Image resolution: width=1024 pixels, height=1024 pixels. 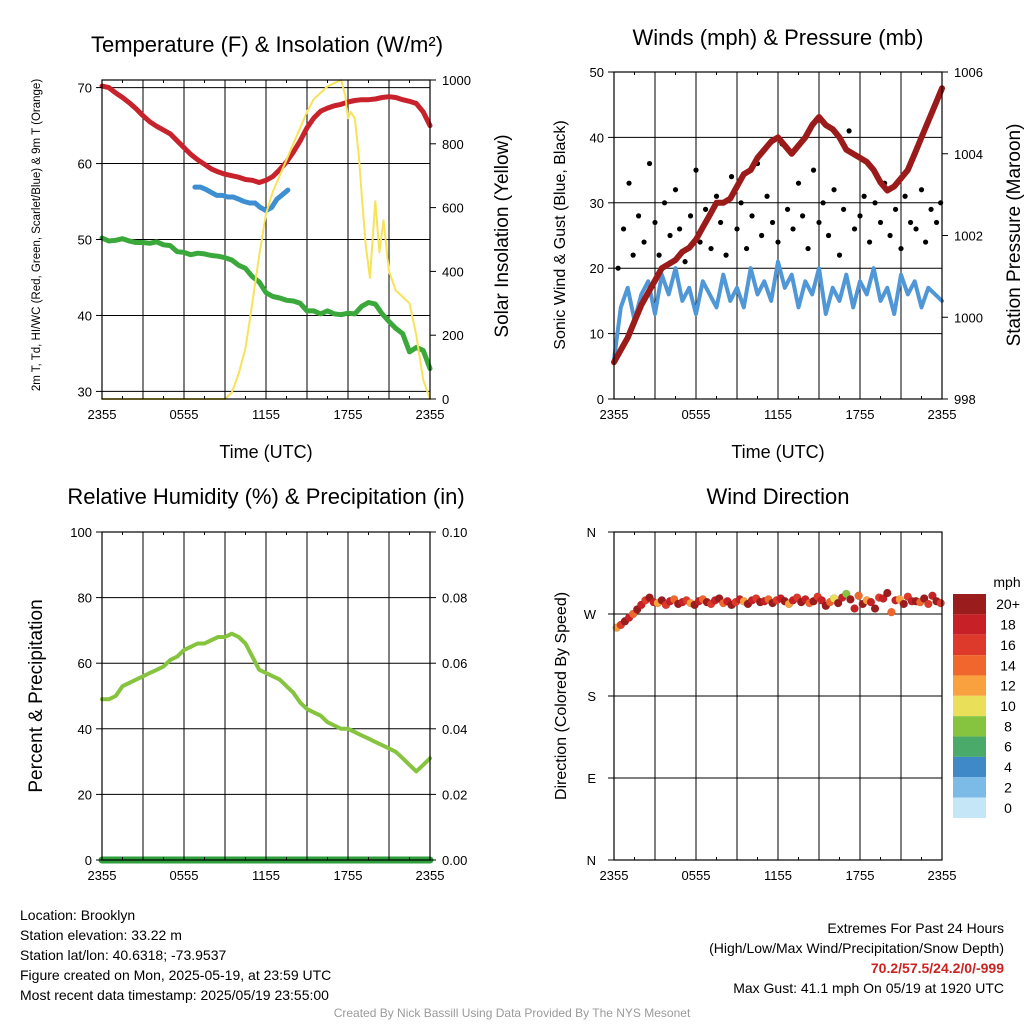 I want to click on pressure-series-line, so click(x=778, y=225).